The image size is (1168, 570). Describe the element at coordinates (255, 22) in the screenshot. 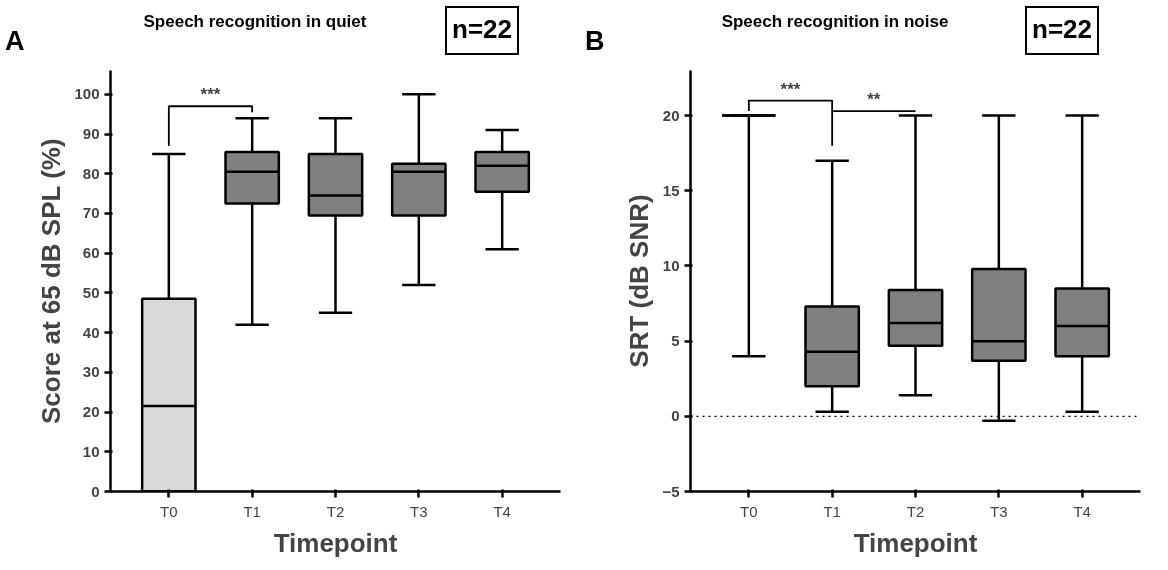

I see `chart-title: Speech recognition in quiet` at that location.